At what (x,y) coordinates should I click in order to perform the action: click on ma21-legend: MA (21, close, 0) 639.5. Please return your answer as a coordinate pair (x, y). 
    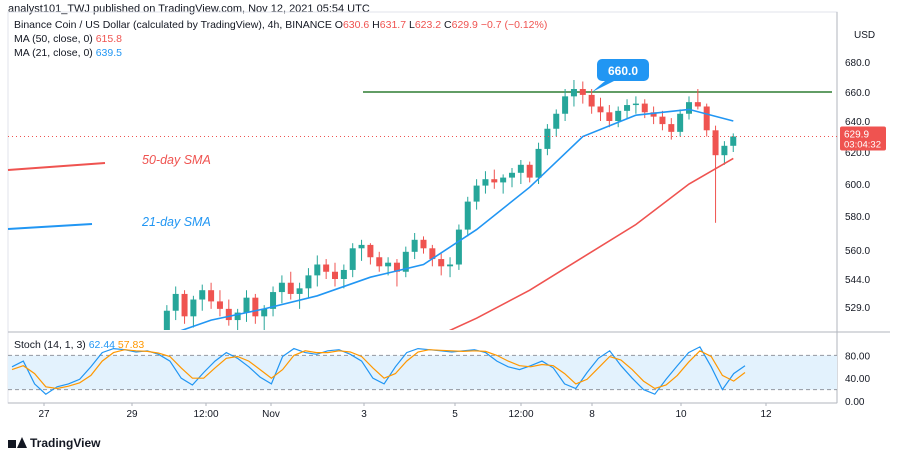
    Looking at the image, I should click on (68, 53).